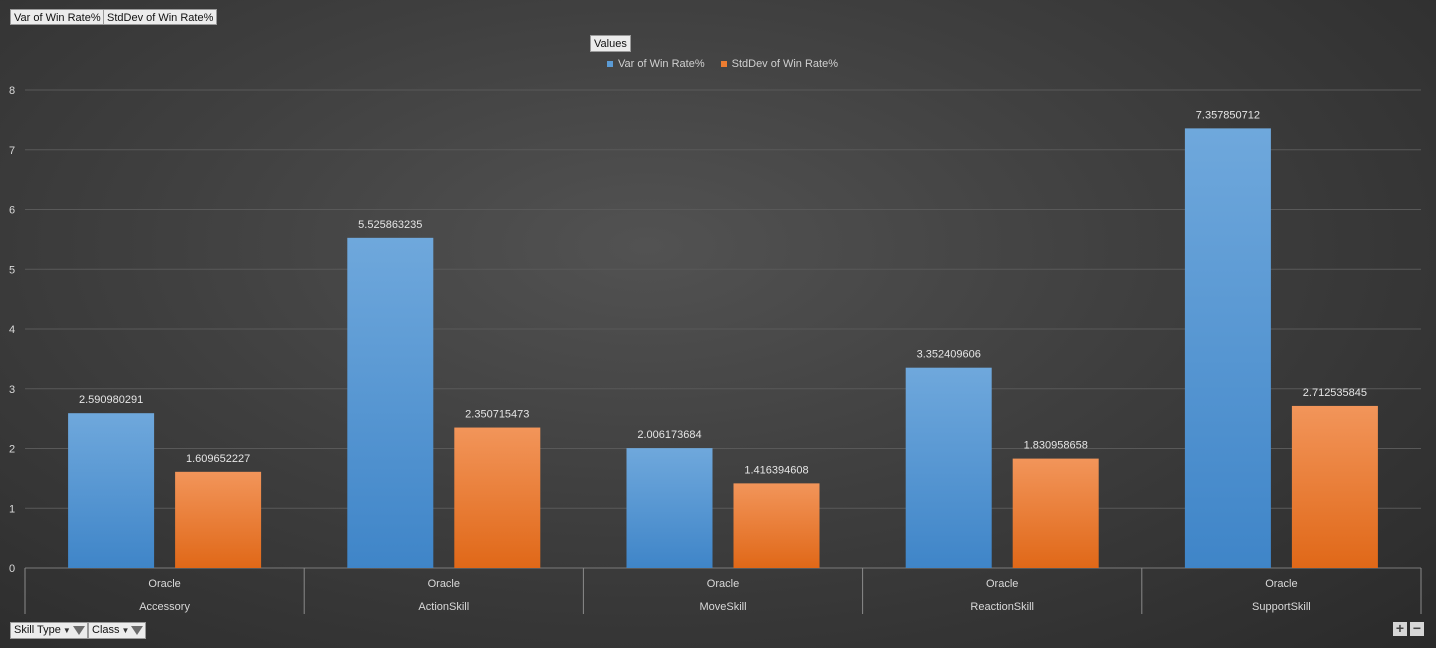 This screenshot has width=1436, height=648. What do you see at coordinates (12, 450) in the screenshot?
I see `y-tick-label: 2` at bounding box center [12, 450].